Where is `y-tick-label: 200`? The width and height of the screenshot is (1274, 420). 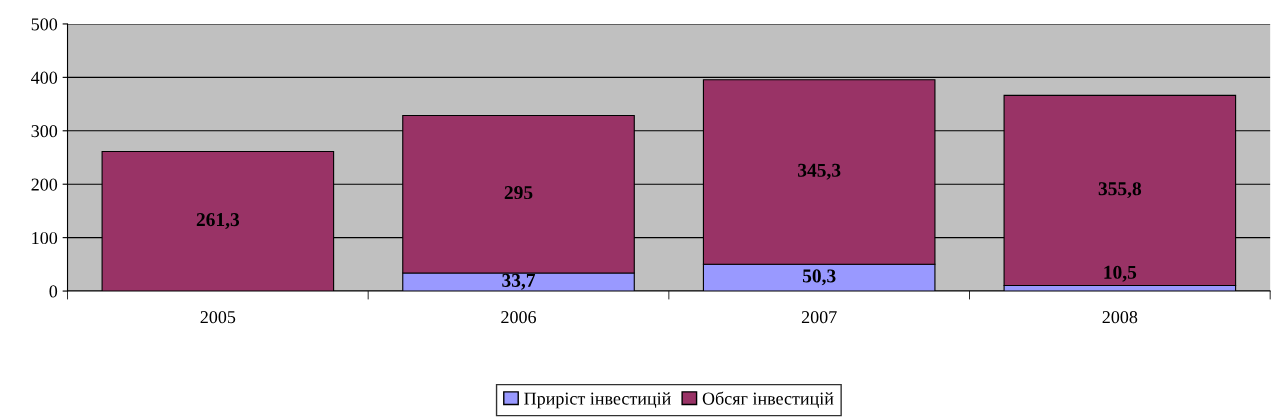
y-tick-label: 200 is located at coordinates (44, 184).